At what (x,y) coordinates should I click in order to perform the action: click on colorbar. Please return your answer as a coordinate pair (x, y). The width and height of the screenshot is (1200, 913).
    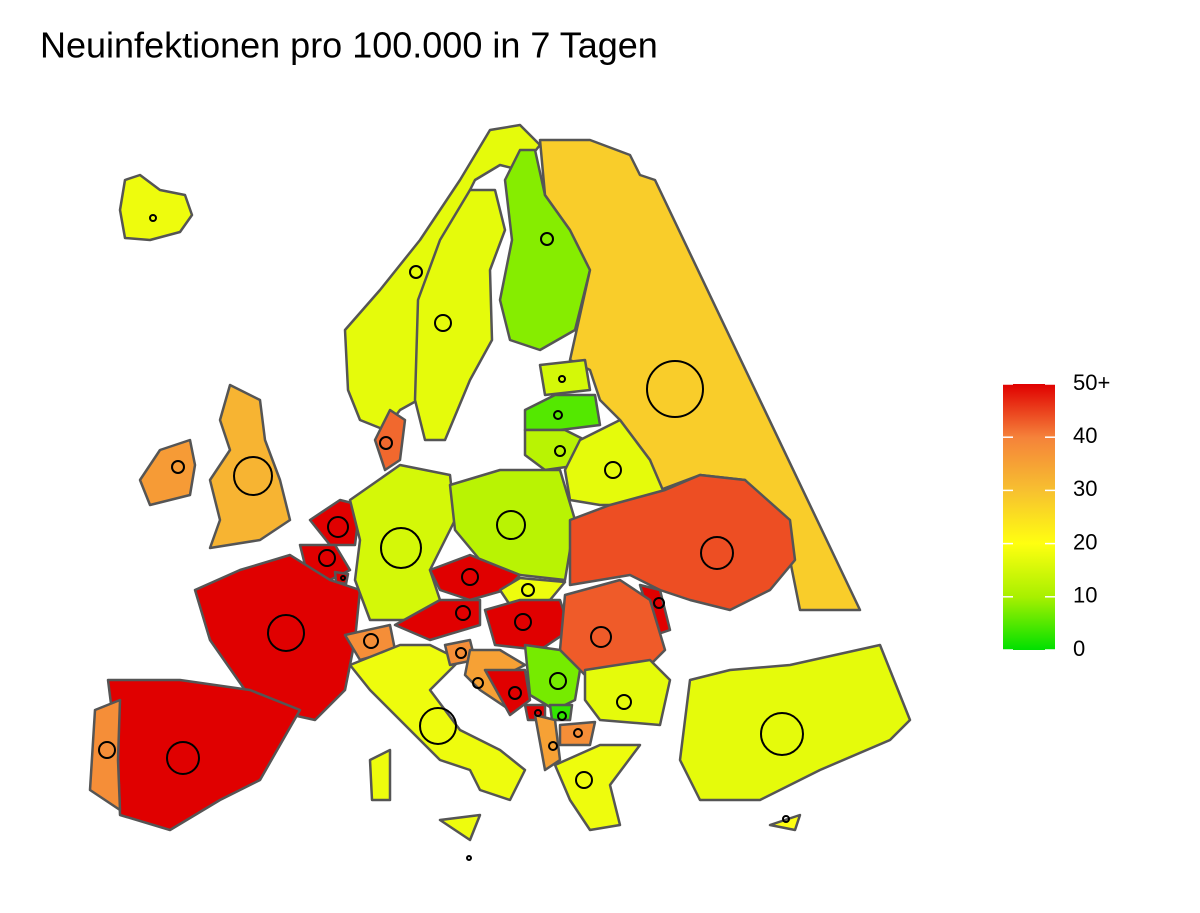
    Looking at the image, I should click on (1029, 517).